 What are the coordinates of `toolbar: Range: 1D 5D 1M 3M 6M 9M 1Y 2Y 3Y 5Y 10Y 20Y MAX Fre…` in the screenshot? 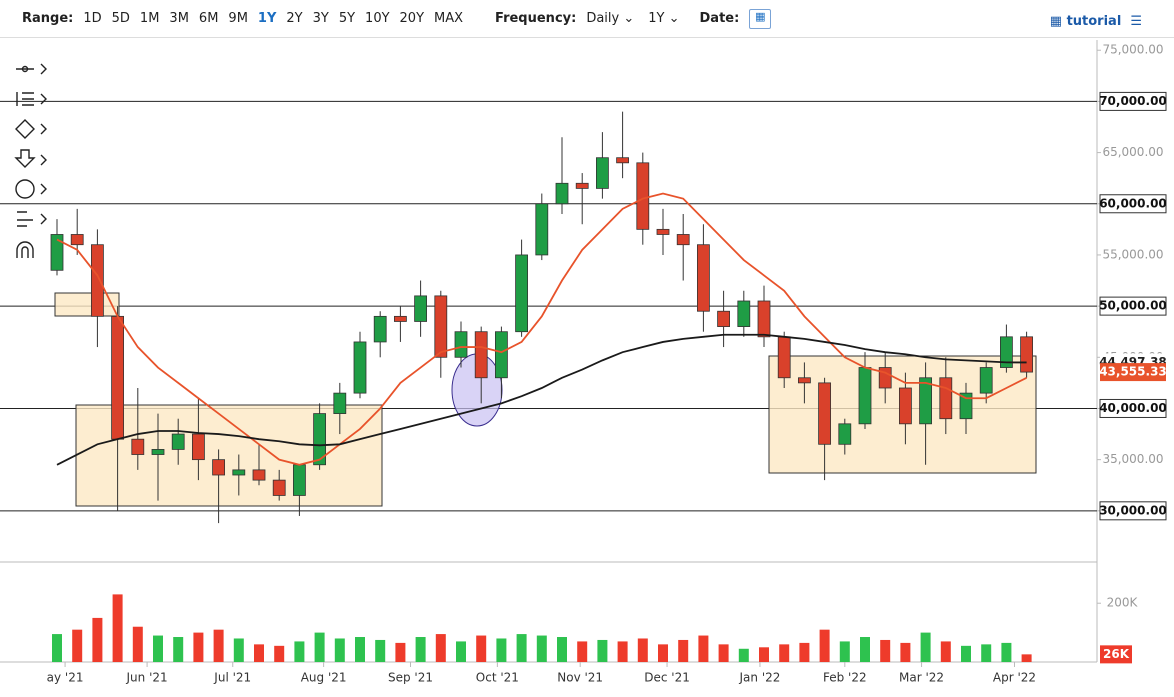 It's located at (587, 19).